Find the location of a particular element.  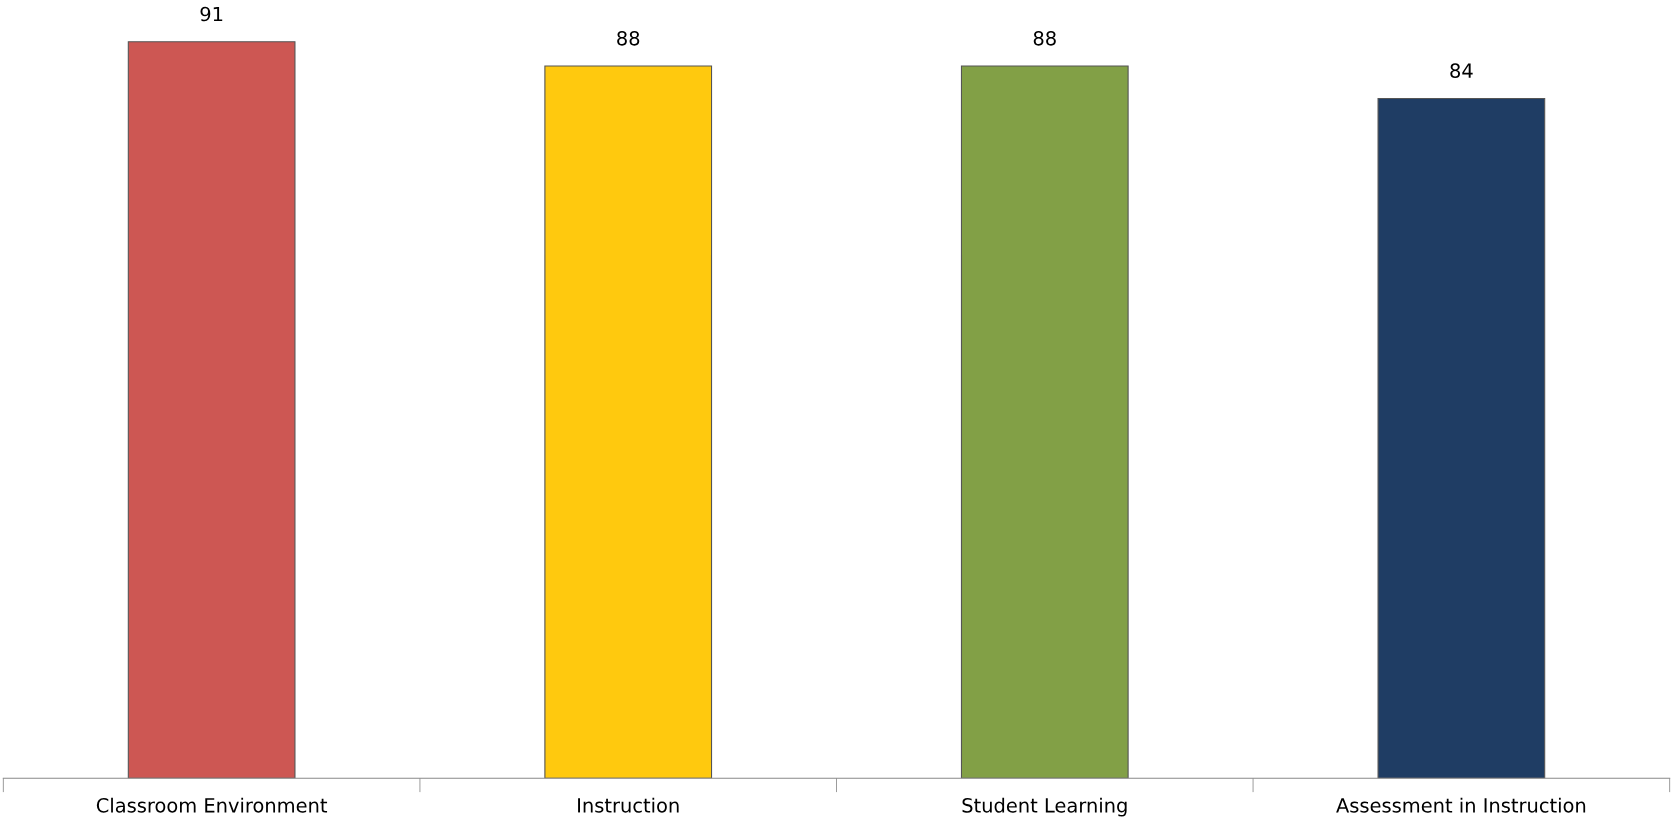

x-tick-label: Student Learning is located at coordinates (1044, 807).